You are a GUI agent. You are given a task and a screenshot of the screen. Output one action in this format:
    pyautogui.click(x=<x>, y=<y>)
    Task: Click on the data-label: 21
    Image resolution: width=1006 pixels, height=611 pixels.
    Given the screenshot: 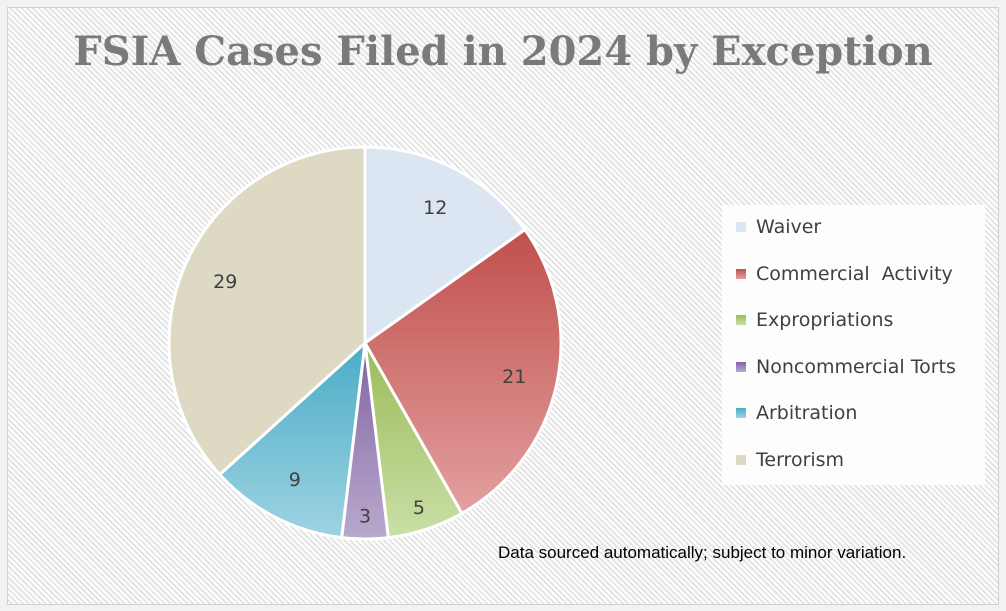 What is the action you would take?
    pyautogui.click(x=514, y=377)
    